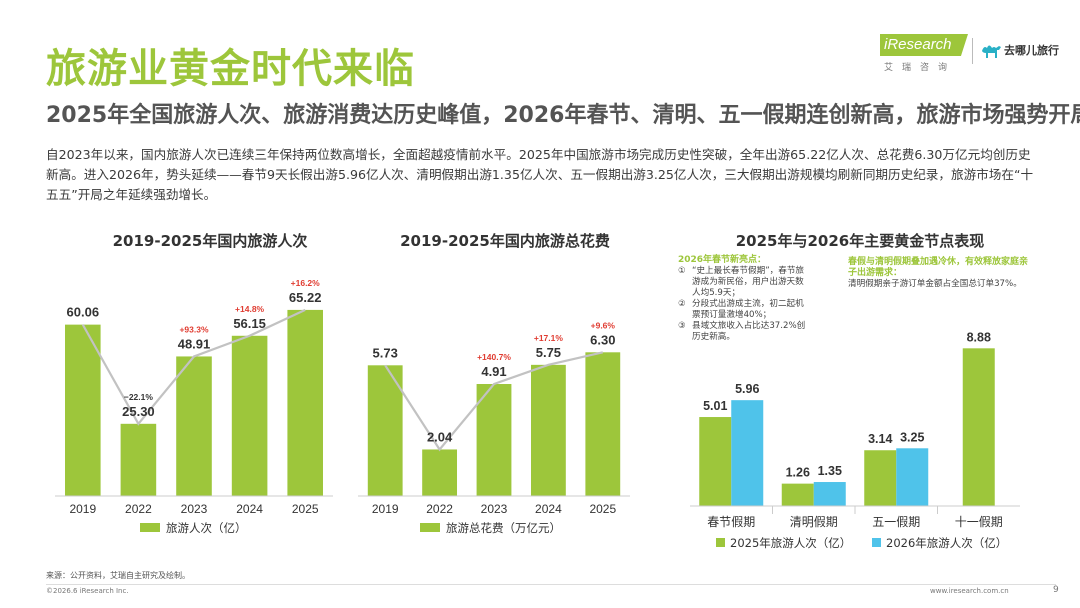 This screenshot has width=1080, height=608. I want to click on qingming-note-text: 清明假期亲子游订单金额占全国总订单37%。, so click(935, 284).